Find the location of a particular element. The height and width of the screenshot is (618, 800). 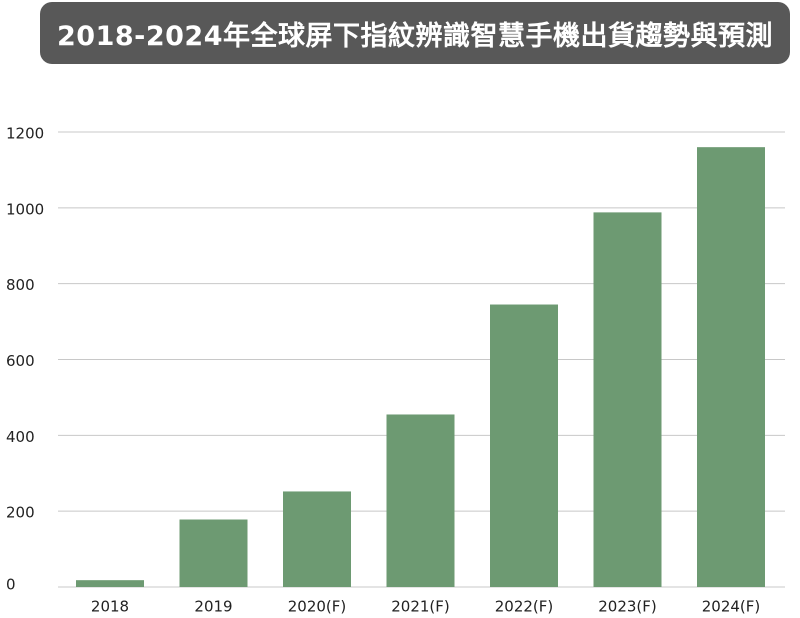

y-axis-tick-labels: 0 200 400 600 800 1000 1200 is located at coordinates (25, 359).